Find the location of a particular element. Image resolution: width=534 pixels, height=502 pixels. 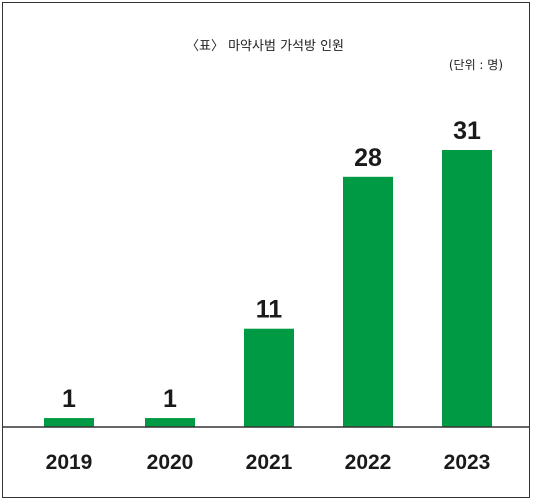

value-label-2019: 1 is located at coordinates (69, 399).